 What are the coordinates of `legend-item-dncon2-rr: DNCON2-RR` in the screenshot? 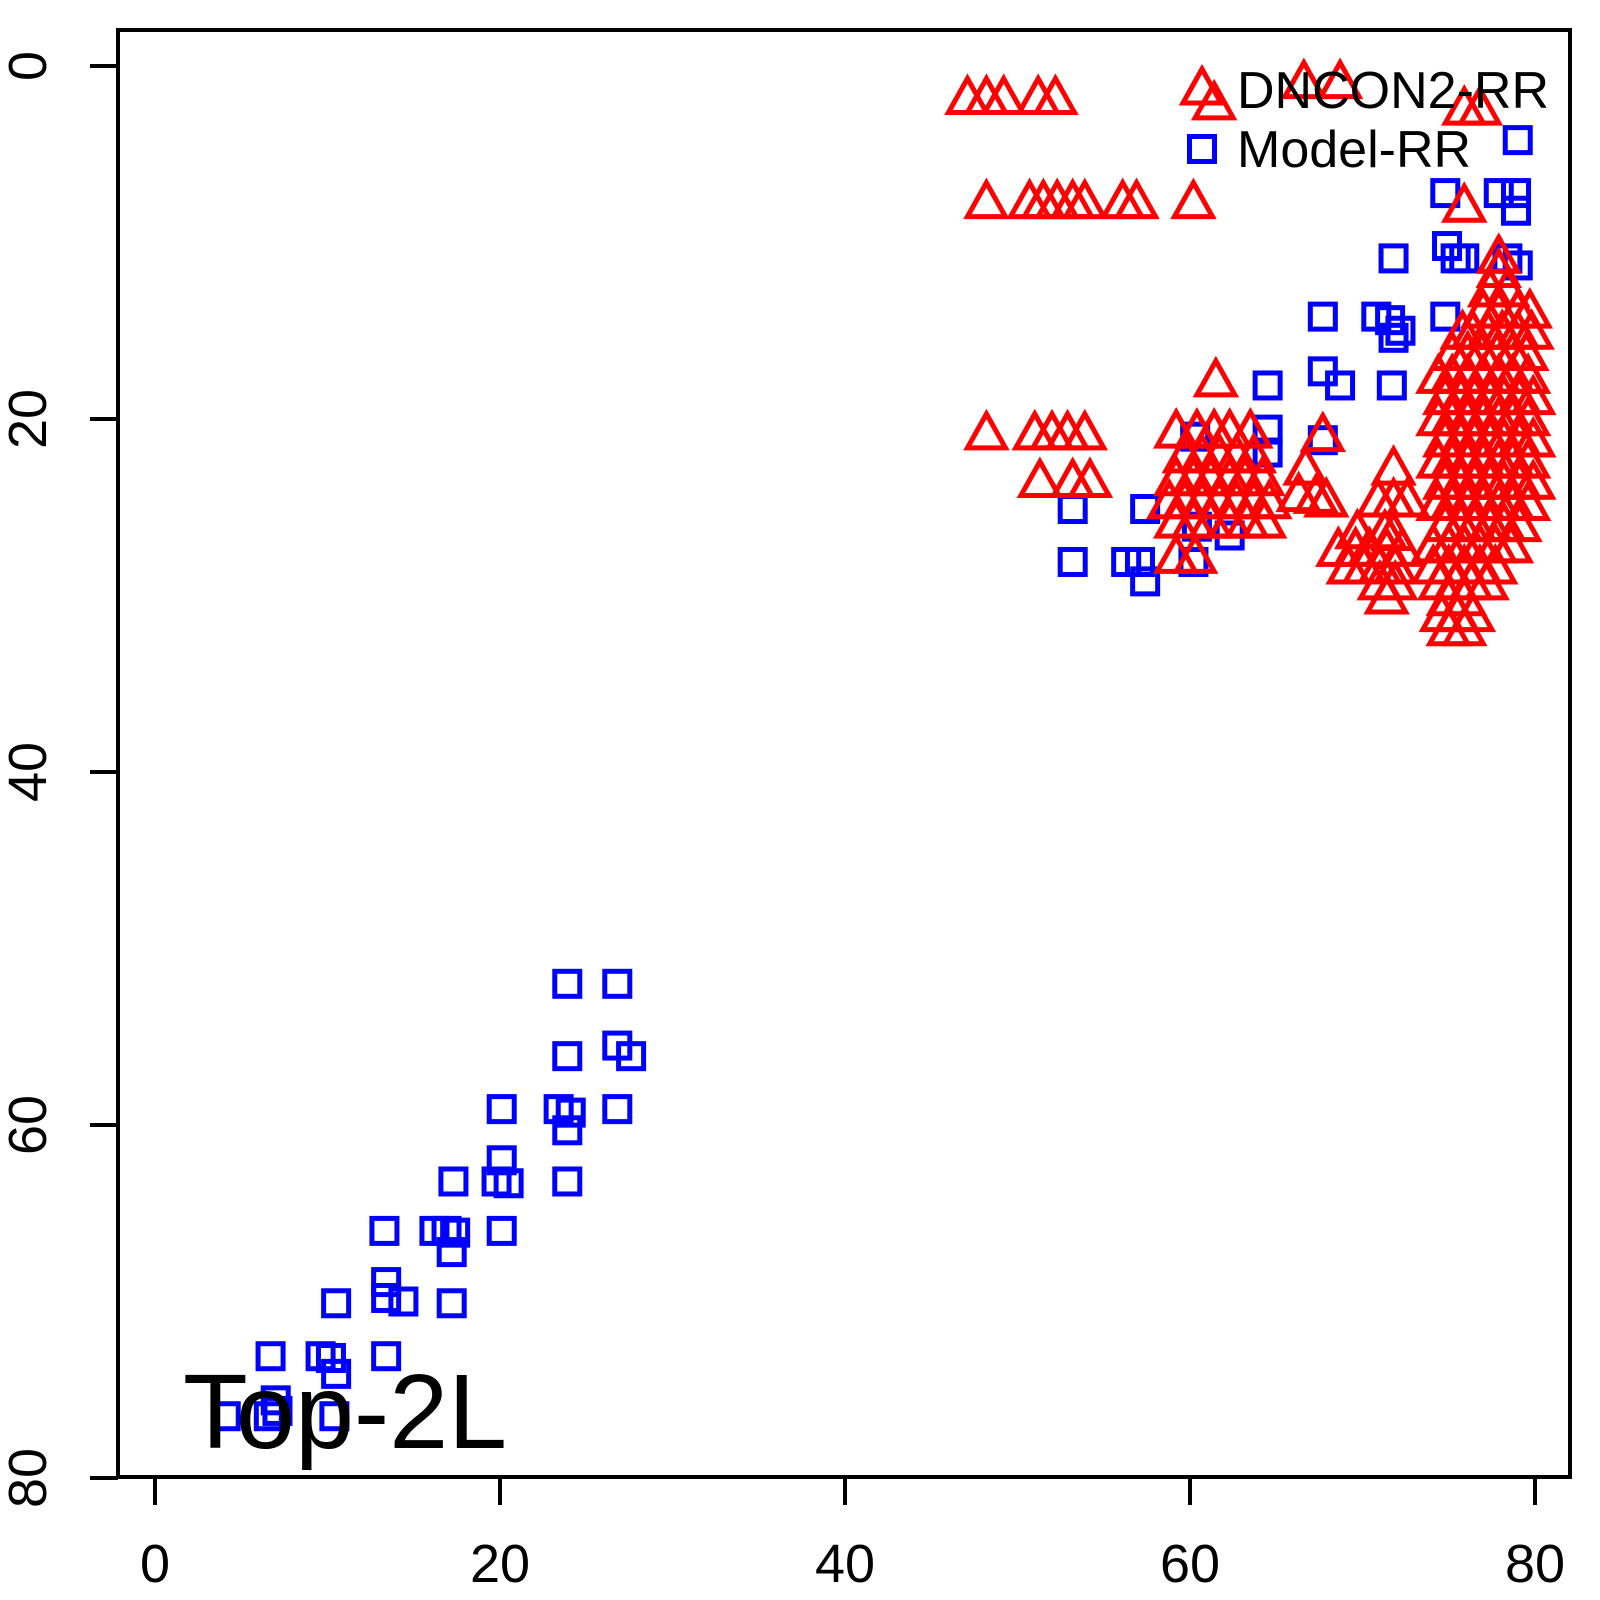 It's located at (1363, 91).